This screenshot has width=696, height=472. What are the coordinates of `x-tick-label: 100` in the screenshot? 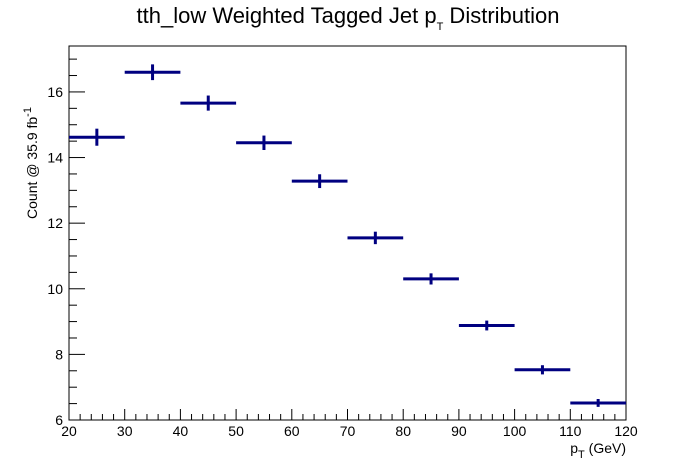 It's located at (515, 431).